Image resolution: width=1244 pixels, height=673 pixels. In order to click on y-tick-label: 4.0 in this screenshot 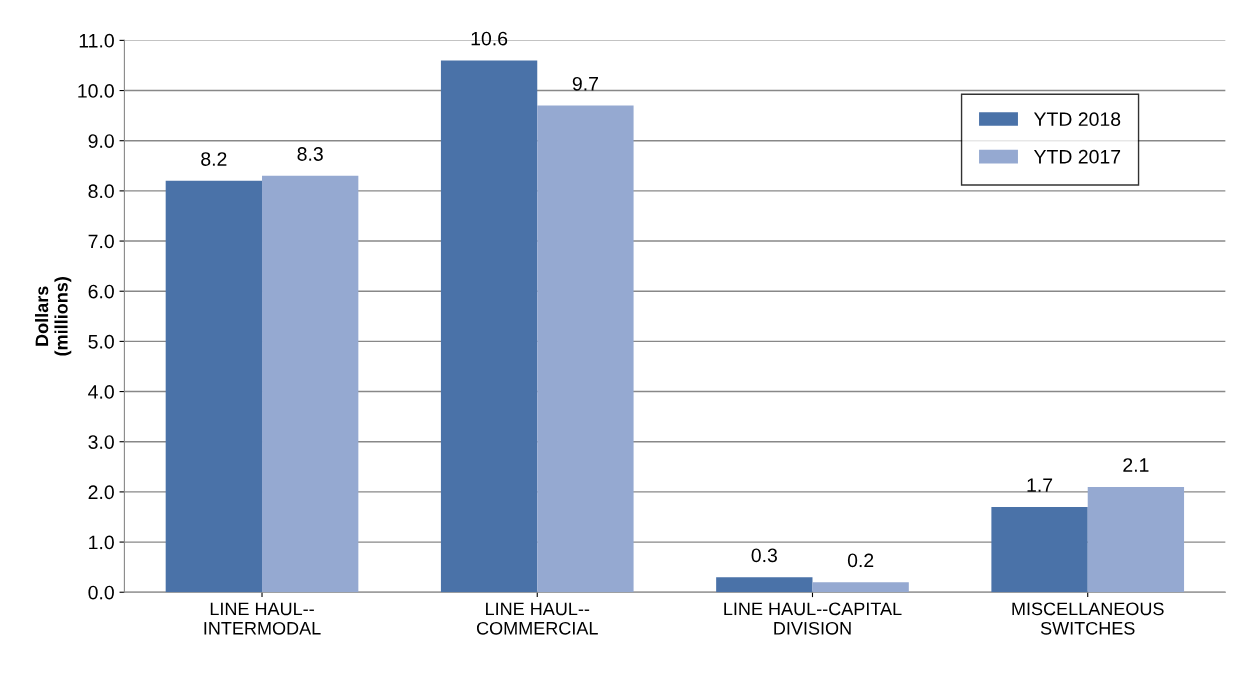, I will do `click(101, 392)`.